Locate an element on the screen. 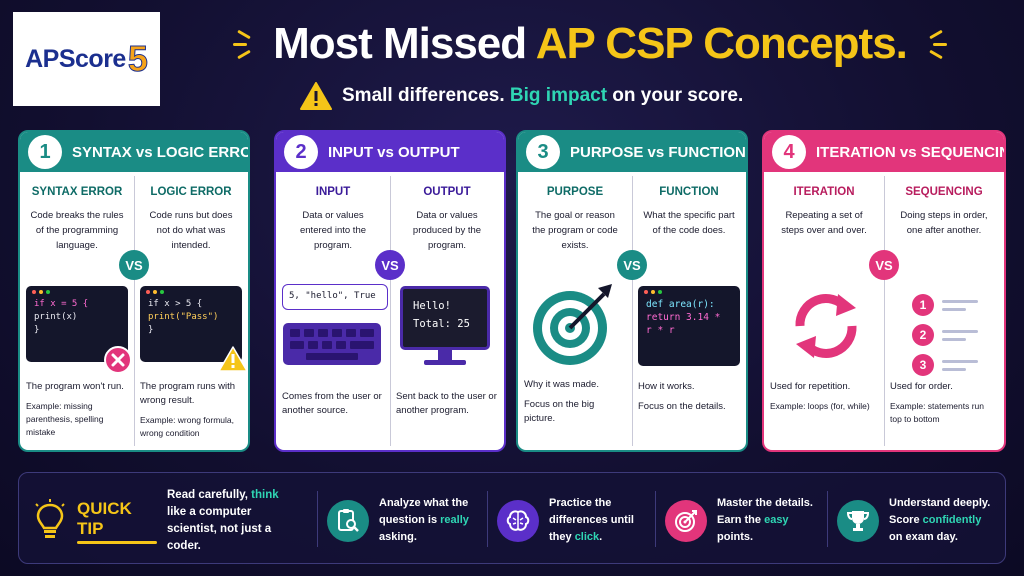  step-number: 2 is located at coordinates (923, 335).